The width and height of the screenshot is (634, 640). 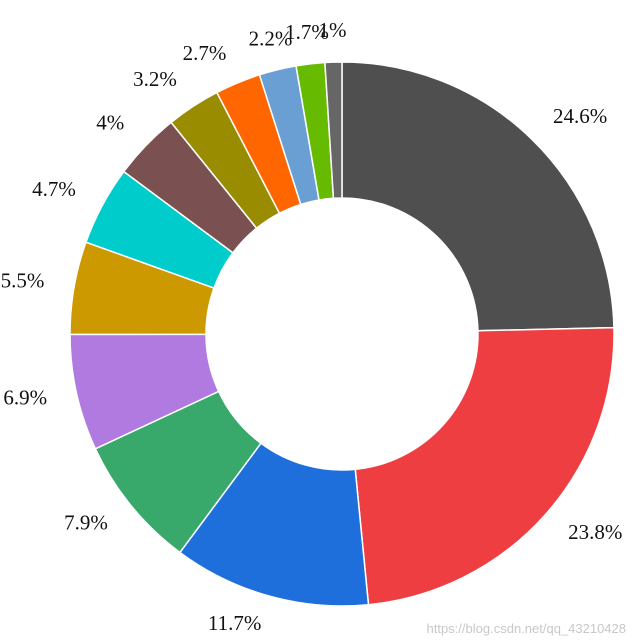 What do you see at coordinates (333, 30) in the screenshot?
I see `slice-percent-label: 1%` at bounding box center [333, 30].